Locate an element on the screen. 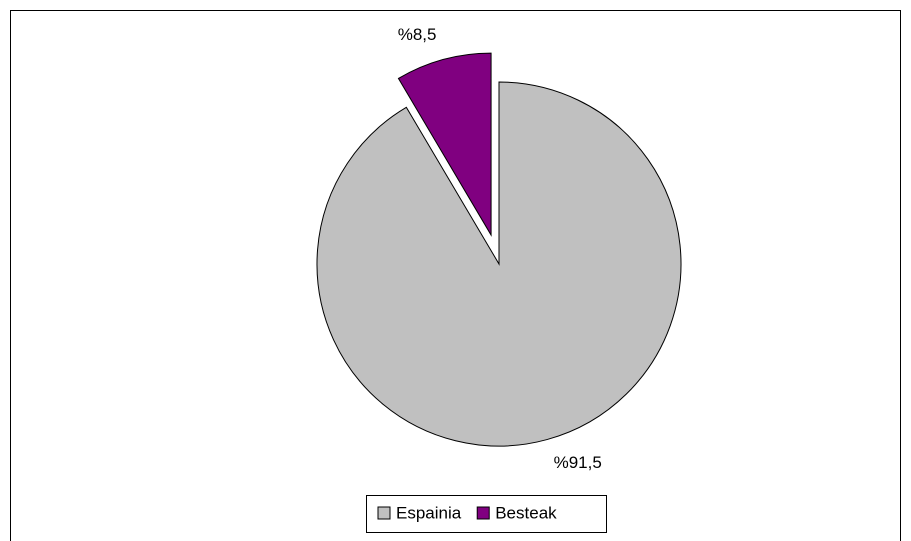 This screenshot has width=911, height=541. data-label: %91,5 is located at coordinates (578, 462).